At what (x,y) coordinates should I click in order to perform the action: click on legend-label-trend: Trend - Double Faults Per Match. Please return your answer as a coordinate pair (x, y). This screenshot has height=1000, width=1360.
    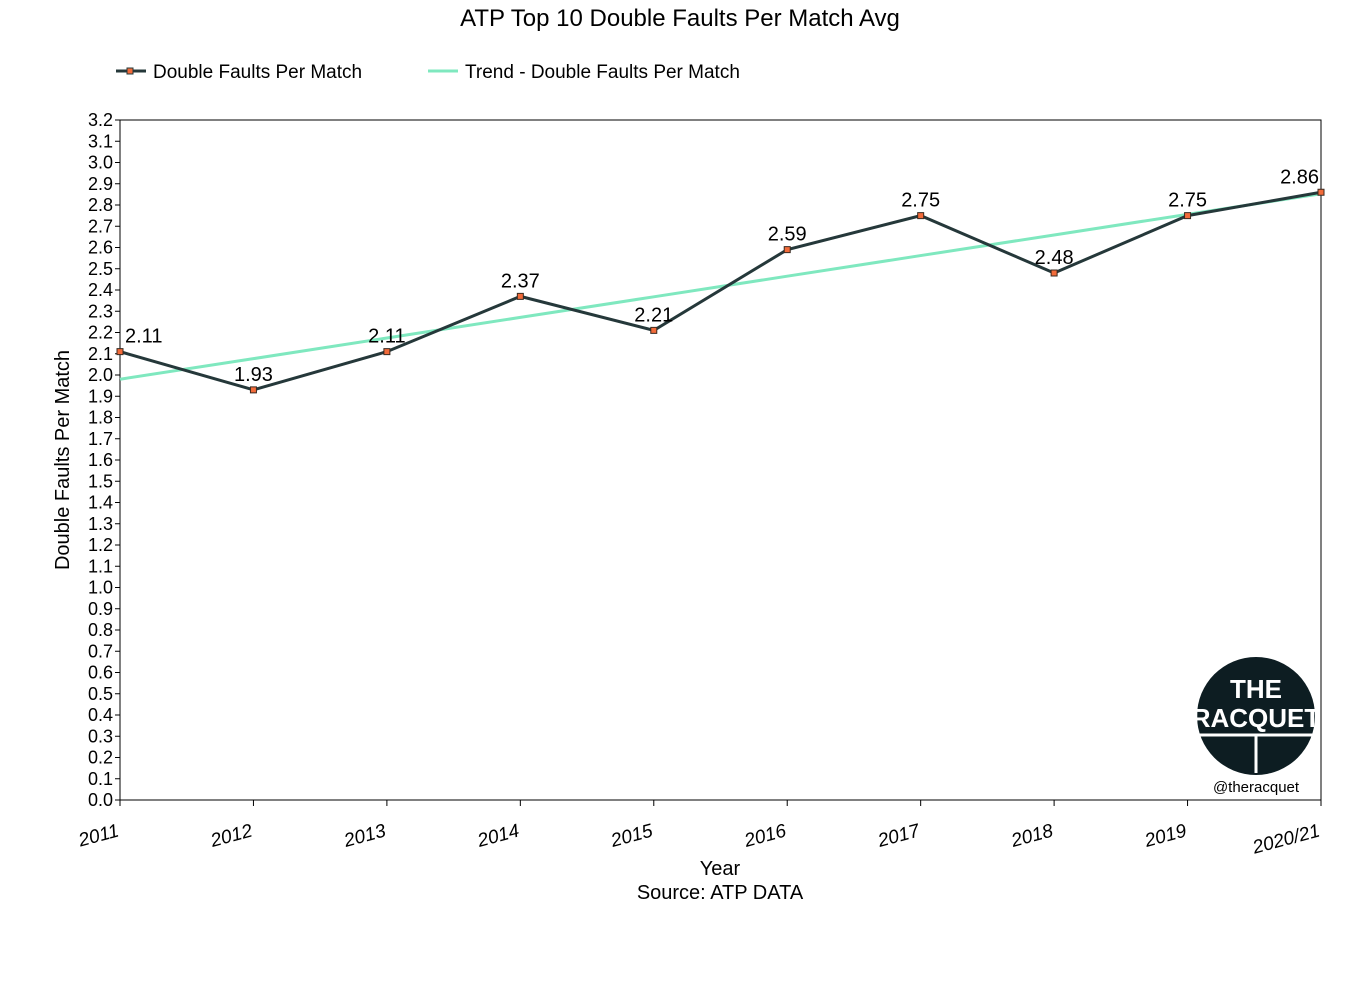
    Looking at the image, I should click on (602, 72).